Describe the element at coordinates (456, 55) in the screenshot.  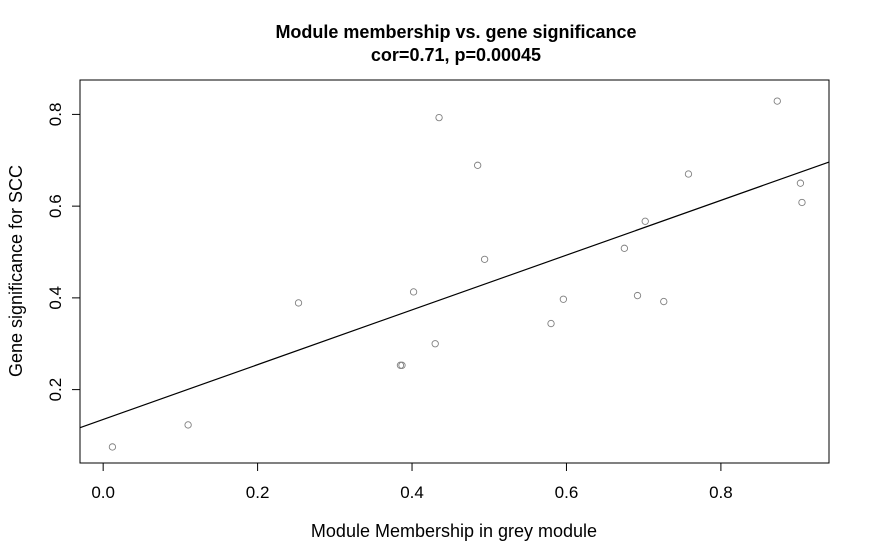
I see `chart-subtitle: cor=0.71, p=0.00045` at that location.